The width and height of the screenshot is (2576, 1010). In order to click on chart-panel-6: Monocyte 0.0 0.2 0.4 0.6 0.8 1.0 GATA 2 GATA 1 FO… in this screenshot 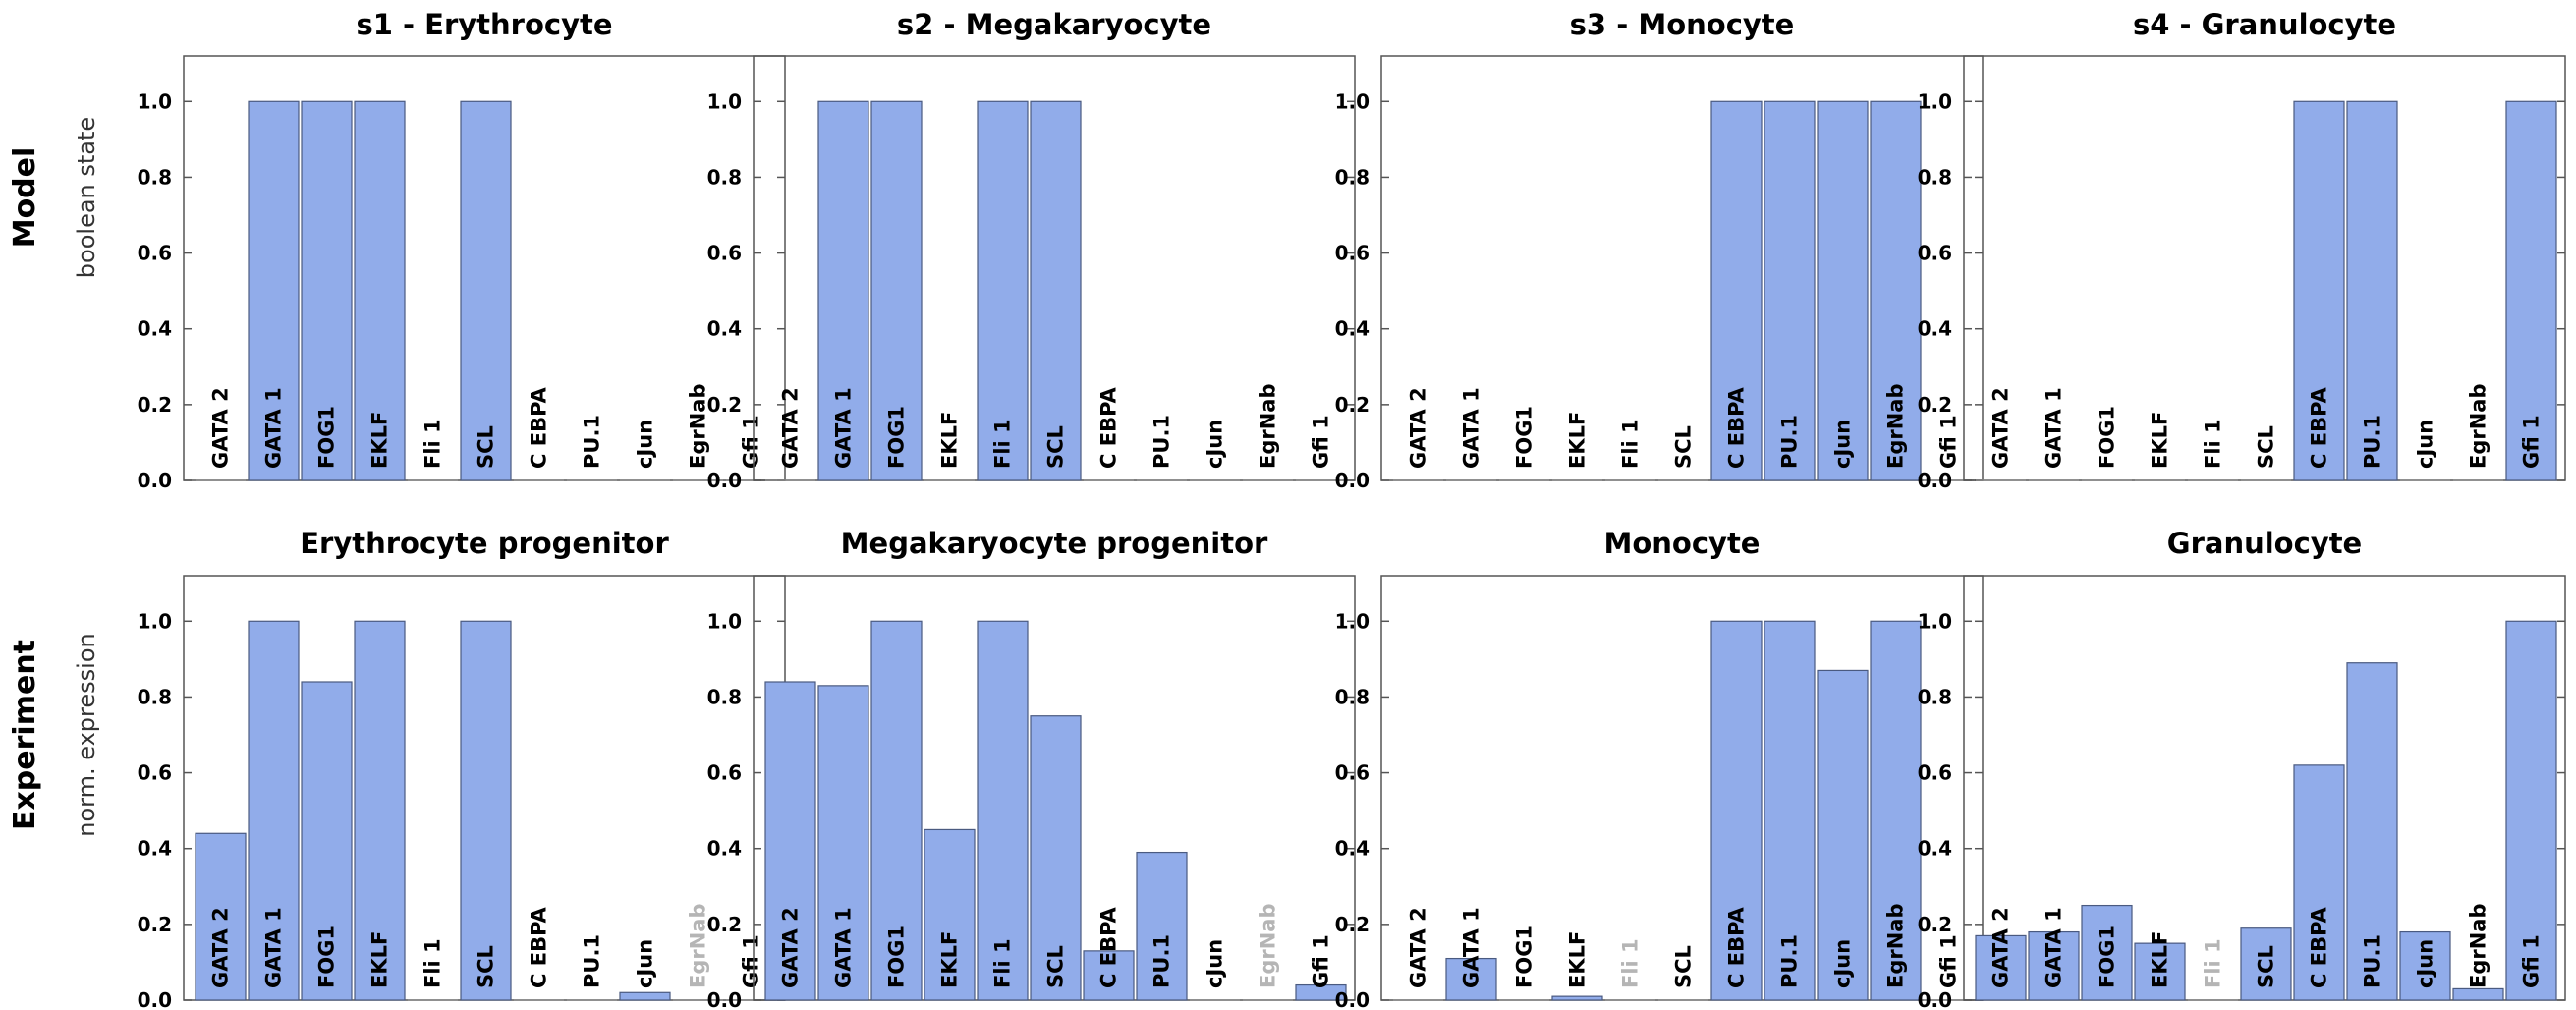, I will do `click(1659, 768)`.